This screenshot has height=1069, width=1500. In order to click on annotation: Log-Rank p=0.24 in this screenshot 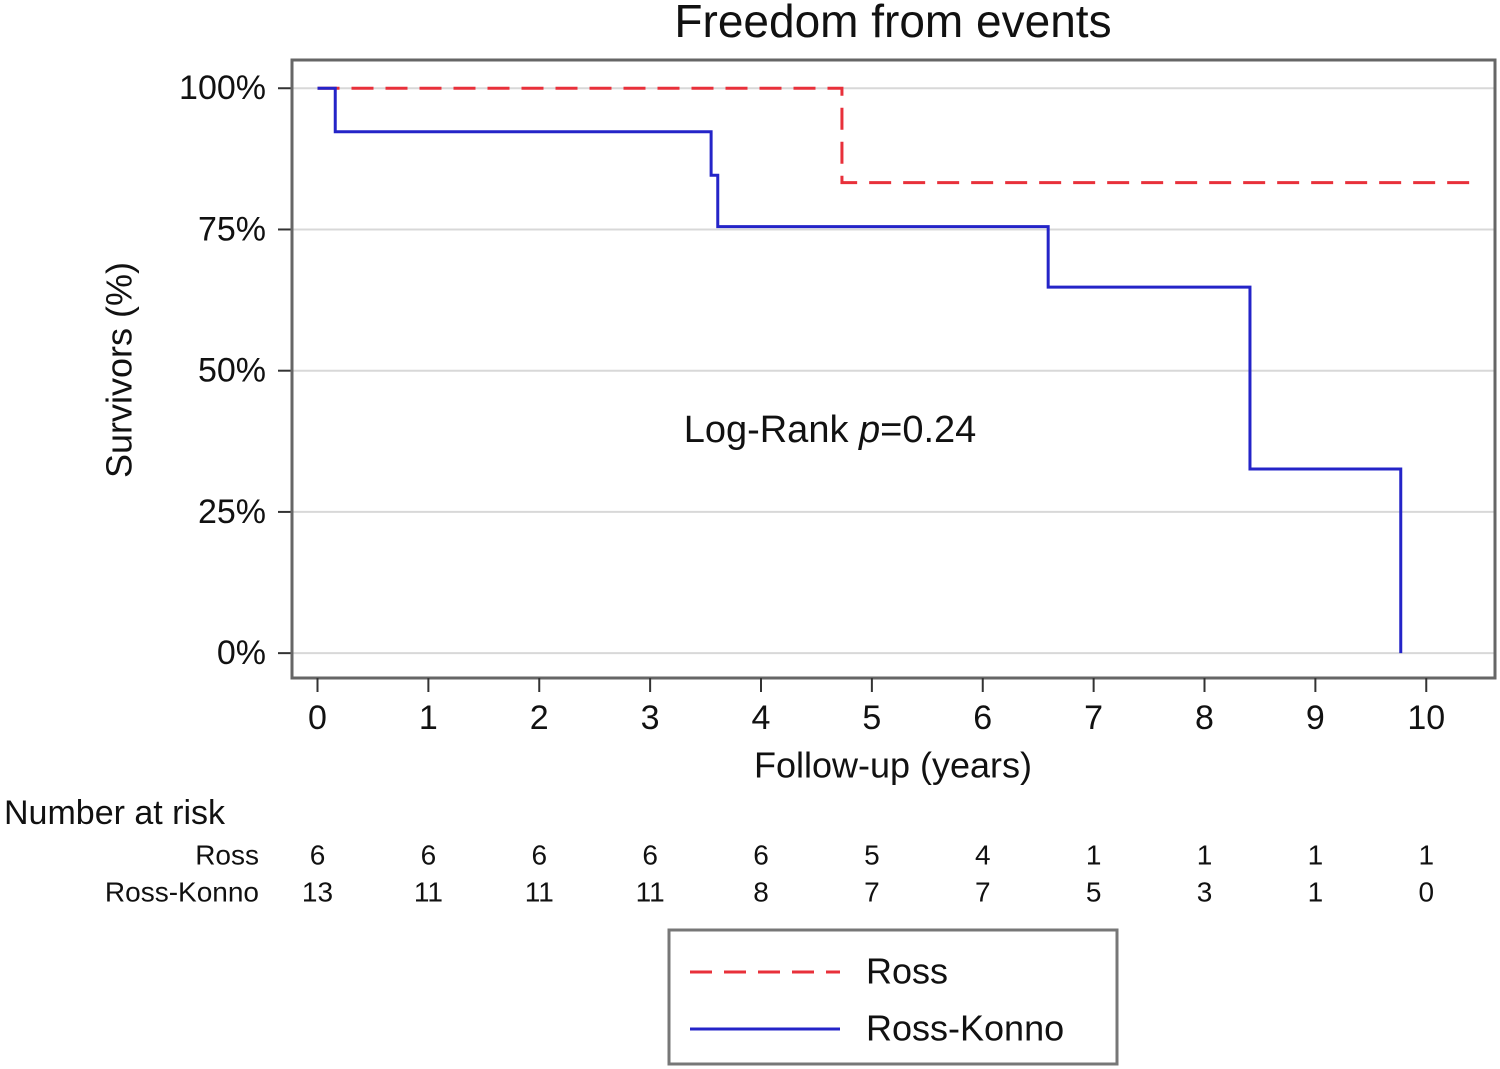, I will do `click(830, 430)`.